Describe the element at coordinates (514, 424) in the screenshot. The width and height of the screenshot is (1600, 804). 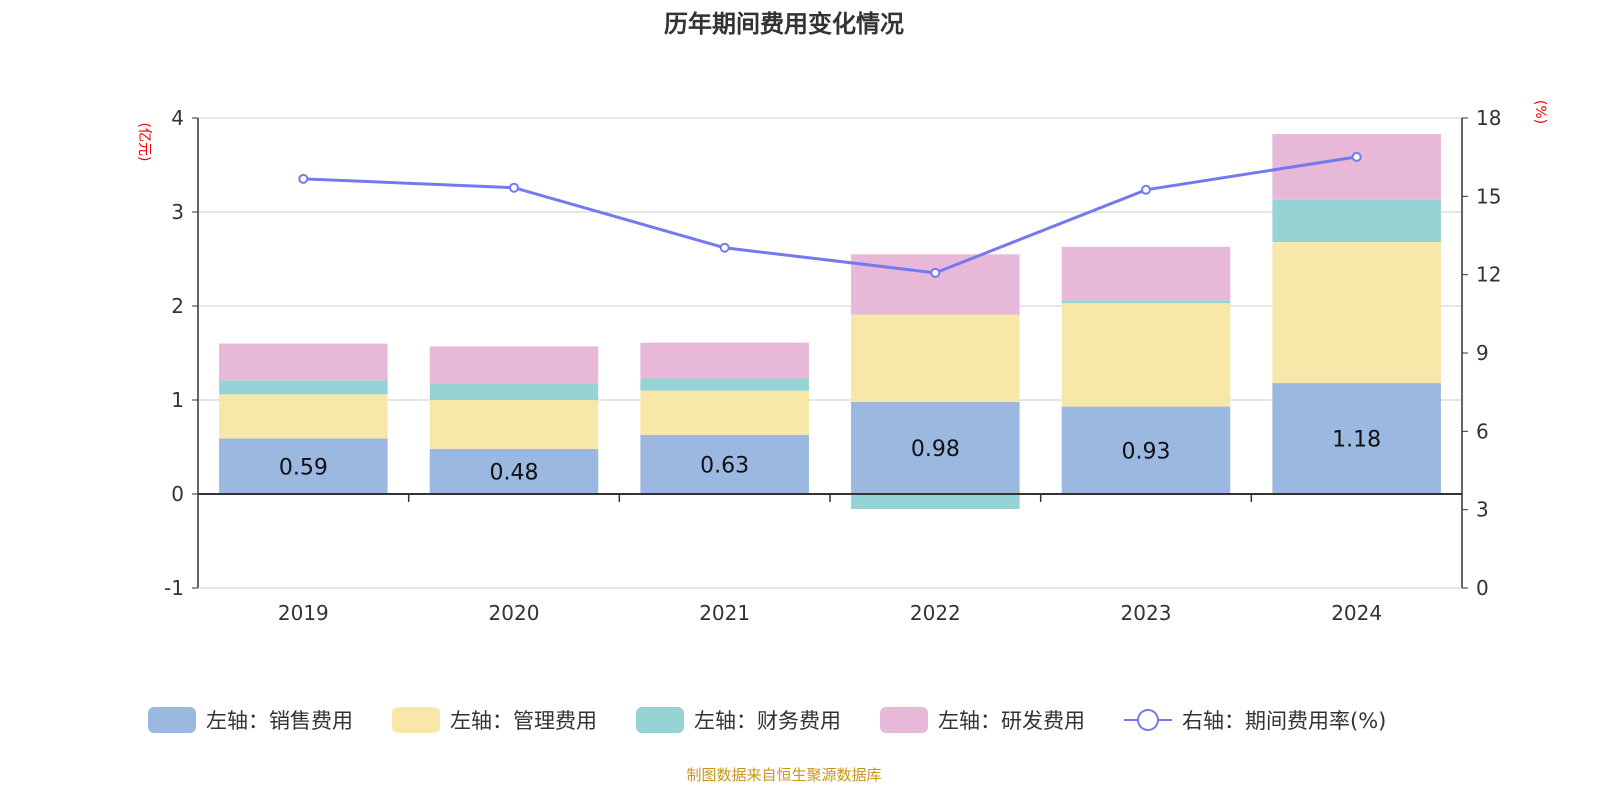
I see `bar-2-2020` at that location.